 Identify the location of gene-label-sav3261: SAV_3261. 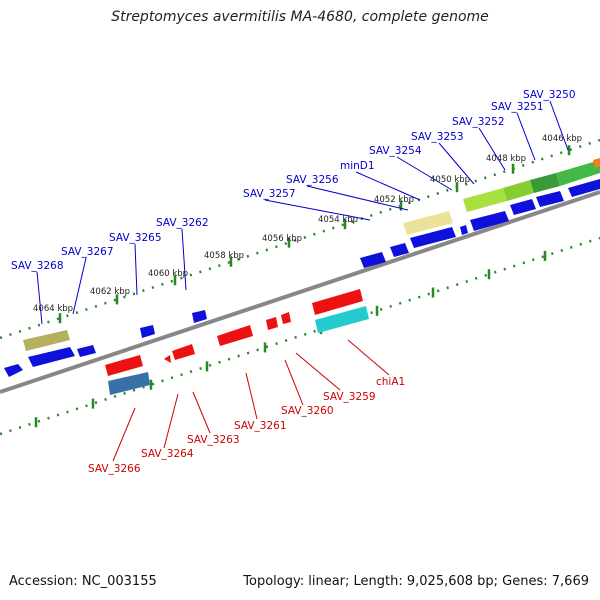
(260, 426).